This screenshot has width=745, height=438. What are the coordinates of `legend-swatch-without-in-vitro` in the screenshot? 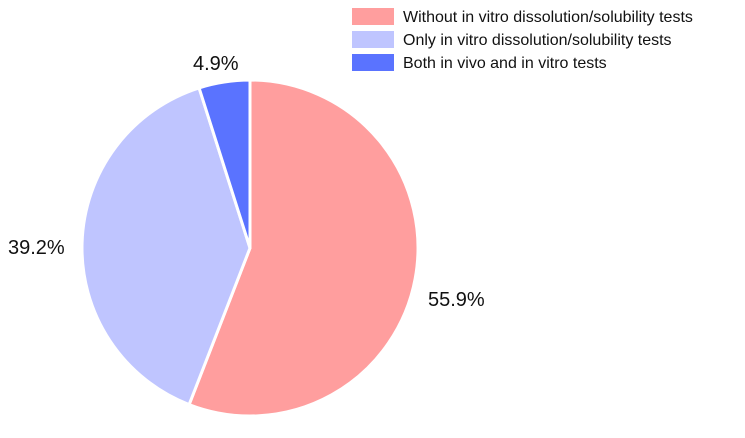 It's located at (373, 16).